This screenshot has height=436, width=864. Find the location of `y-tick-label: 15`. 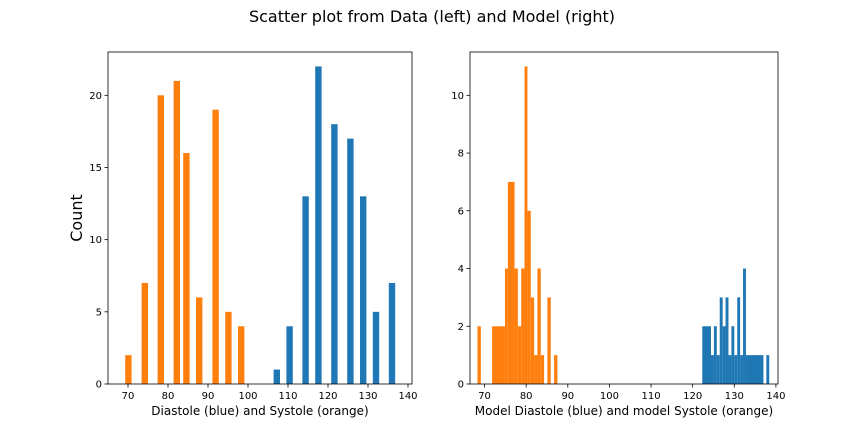

y-tick-label: 15 is located at coordinates (95, 168).